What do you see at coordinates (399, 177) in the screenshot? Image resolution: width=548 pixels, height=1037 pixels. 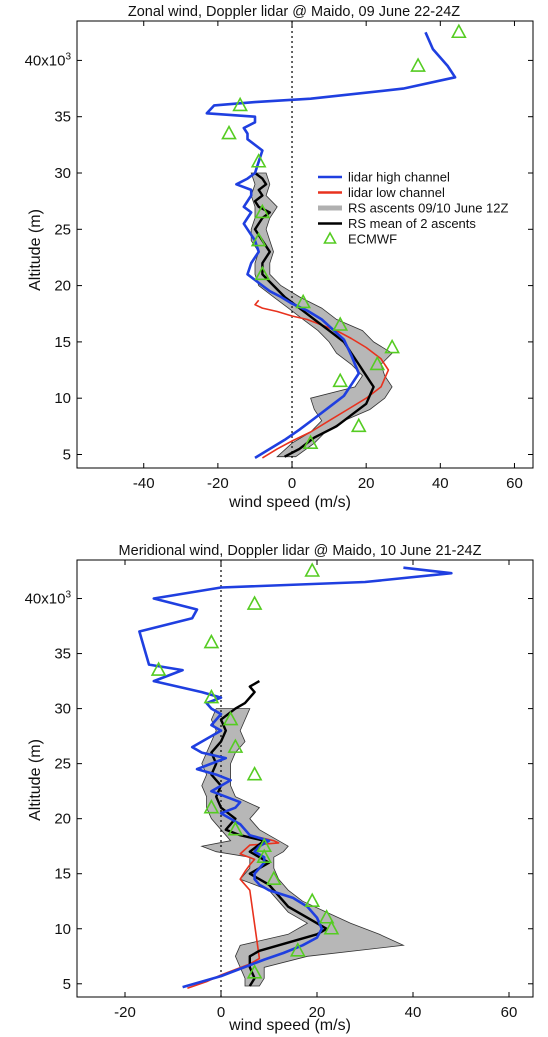 I see `legend-label: lidar high channel` at bounding box center [399, 177].